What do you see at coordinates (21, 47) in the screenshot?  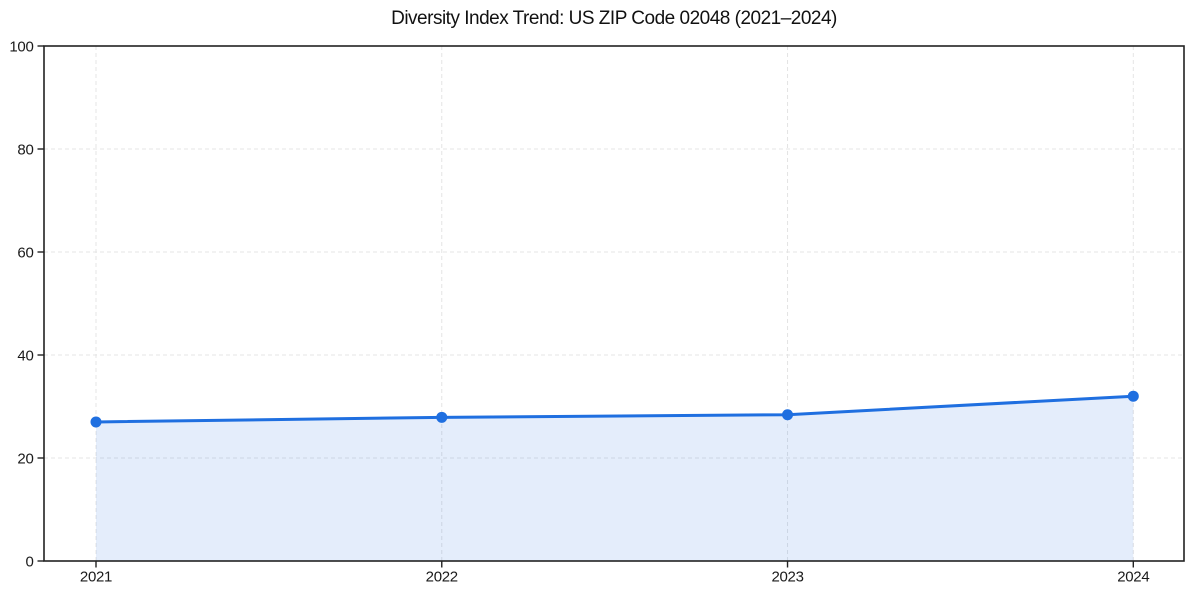 I see `y-tick-label: 100` at bounding box center [21, 47].